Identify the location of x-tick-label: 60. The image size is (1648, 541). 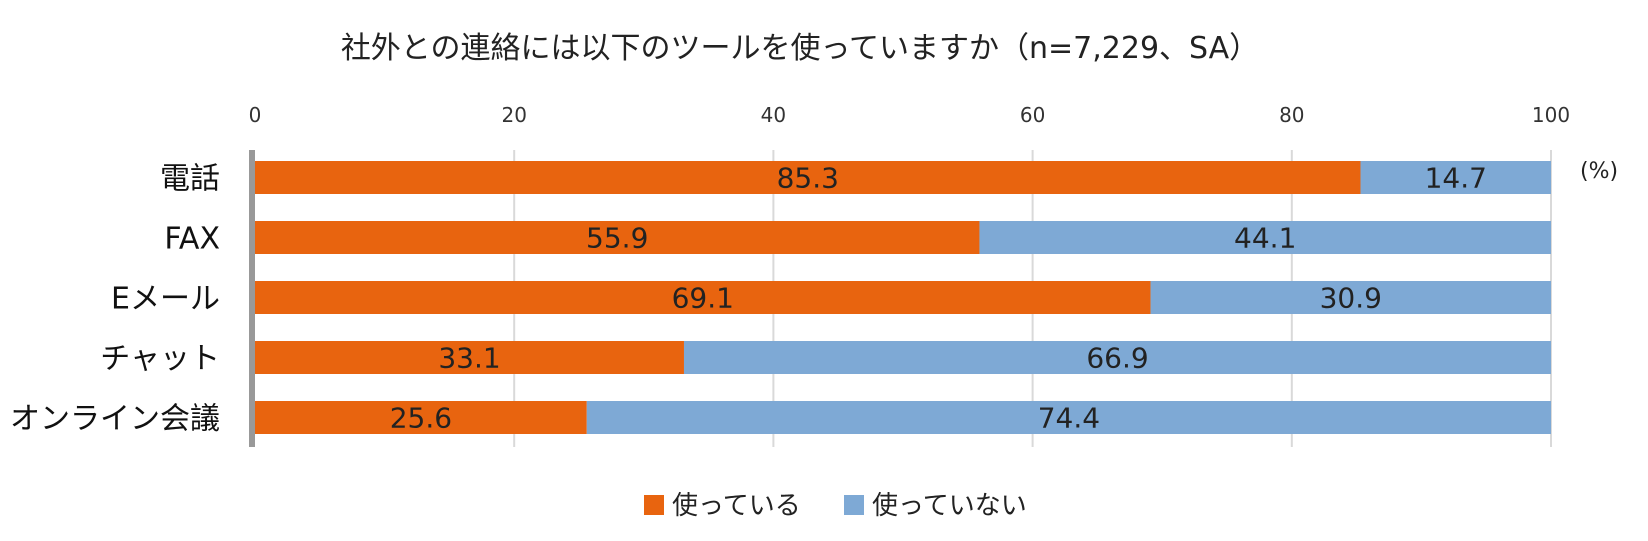
(1032, 115).